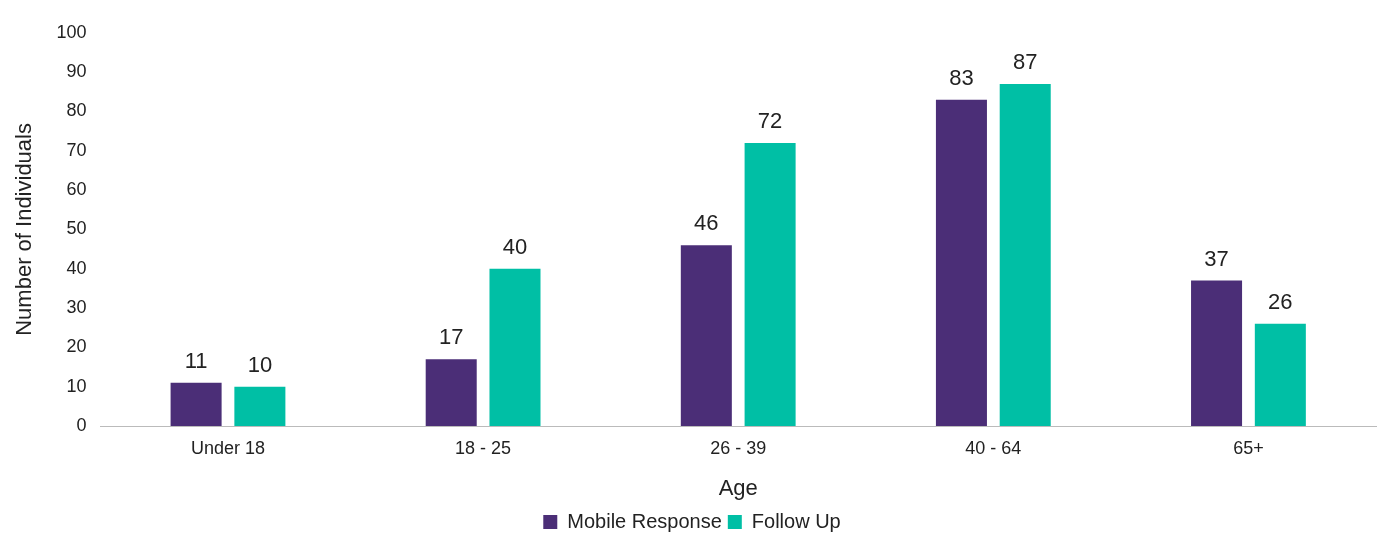 The height and width of the screenshot is (550, 1388). I want to click on y-tick-label: 20, so click(76, 346).